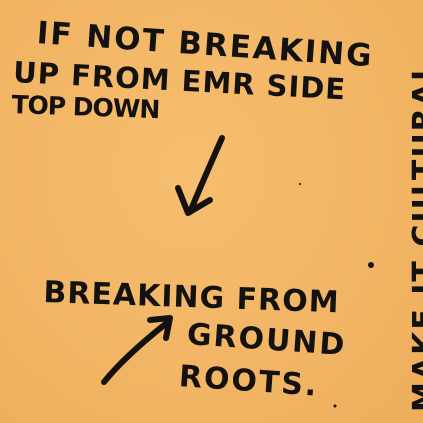  I want to click on up-right-arrow-icon, so click(137, 350).